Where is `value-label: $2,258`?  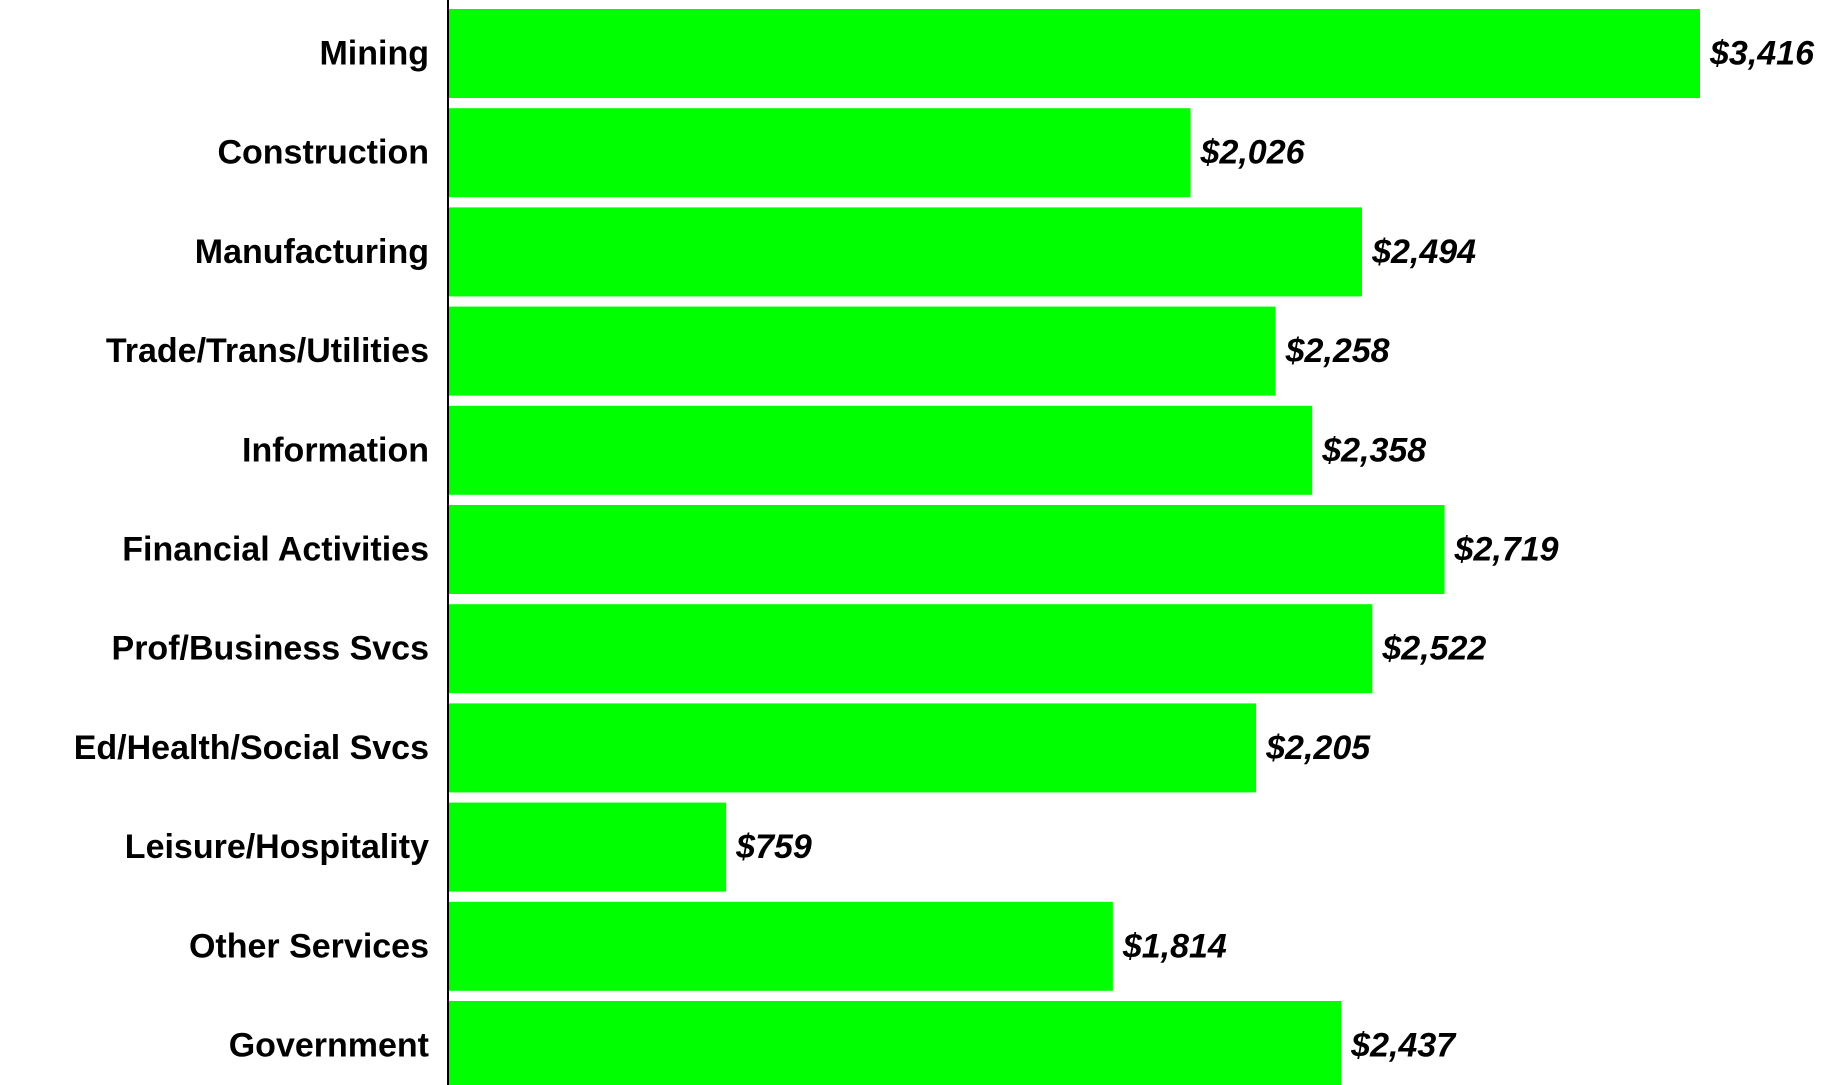 value-label: $2,258 is located at coordinates (1337, 351).